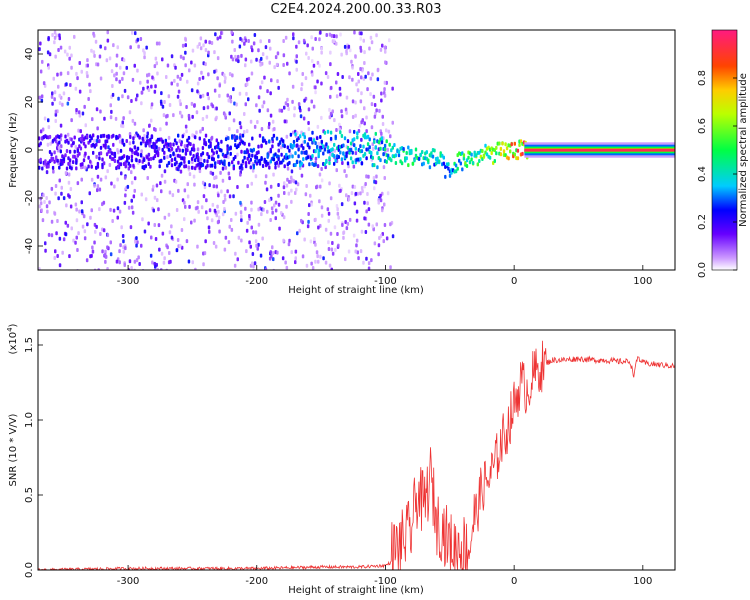 This screenshot has height=600, width=750. Describe the element at coordinates (29, 345) in the screenshot. I see `y-tick-label: 1.5` at that location.